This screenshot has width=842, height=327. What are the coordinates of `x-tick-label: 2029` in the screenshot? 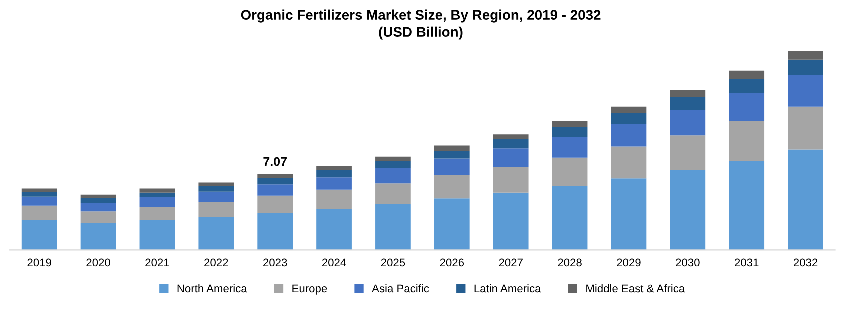 It's located at (629, 262).